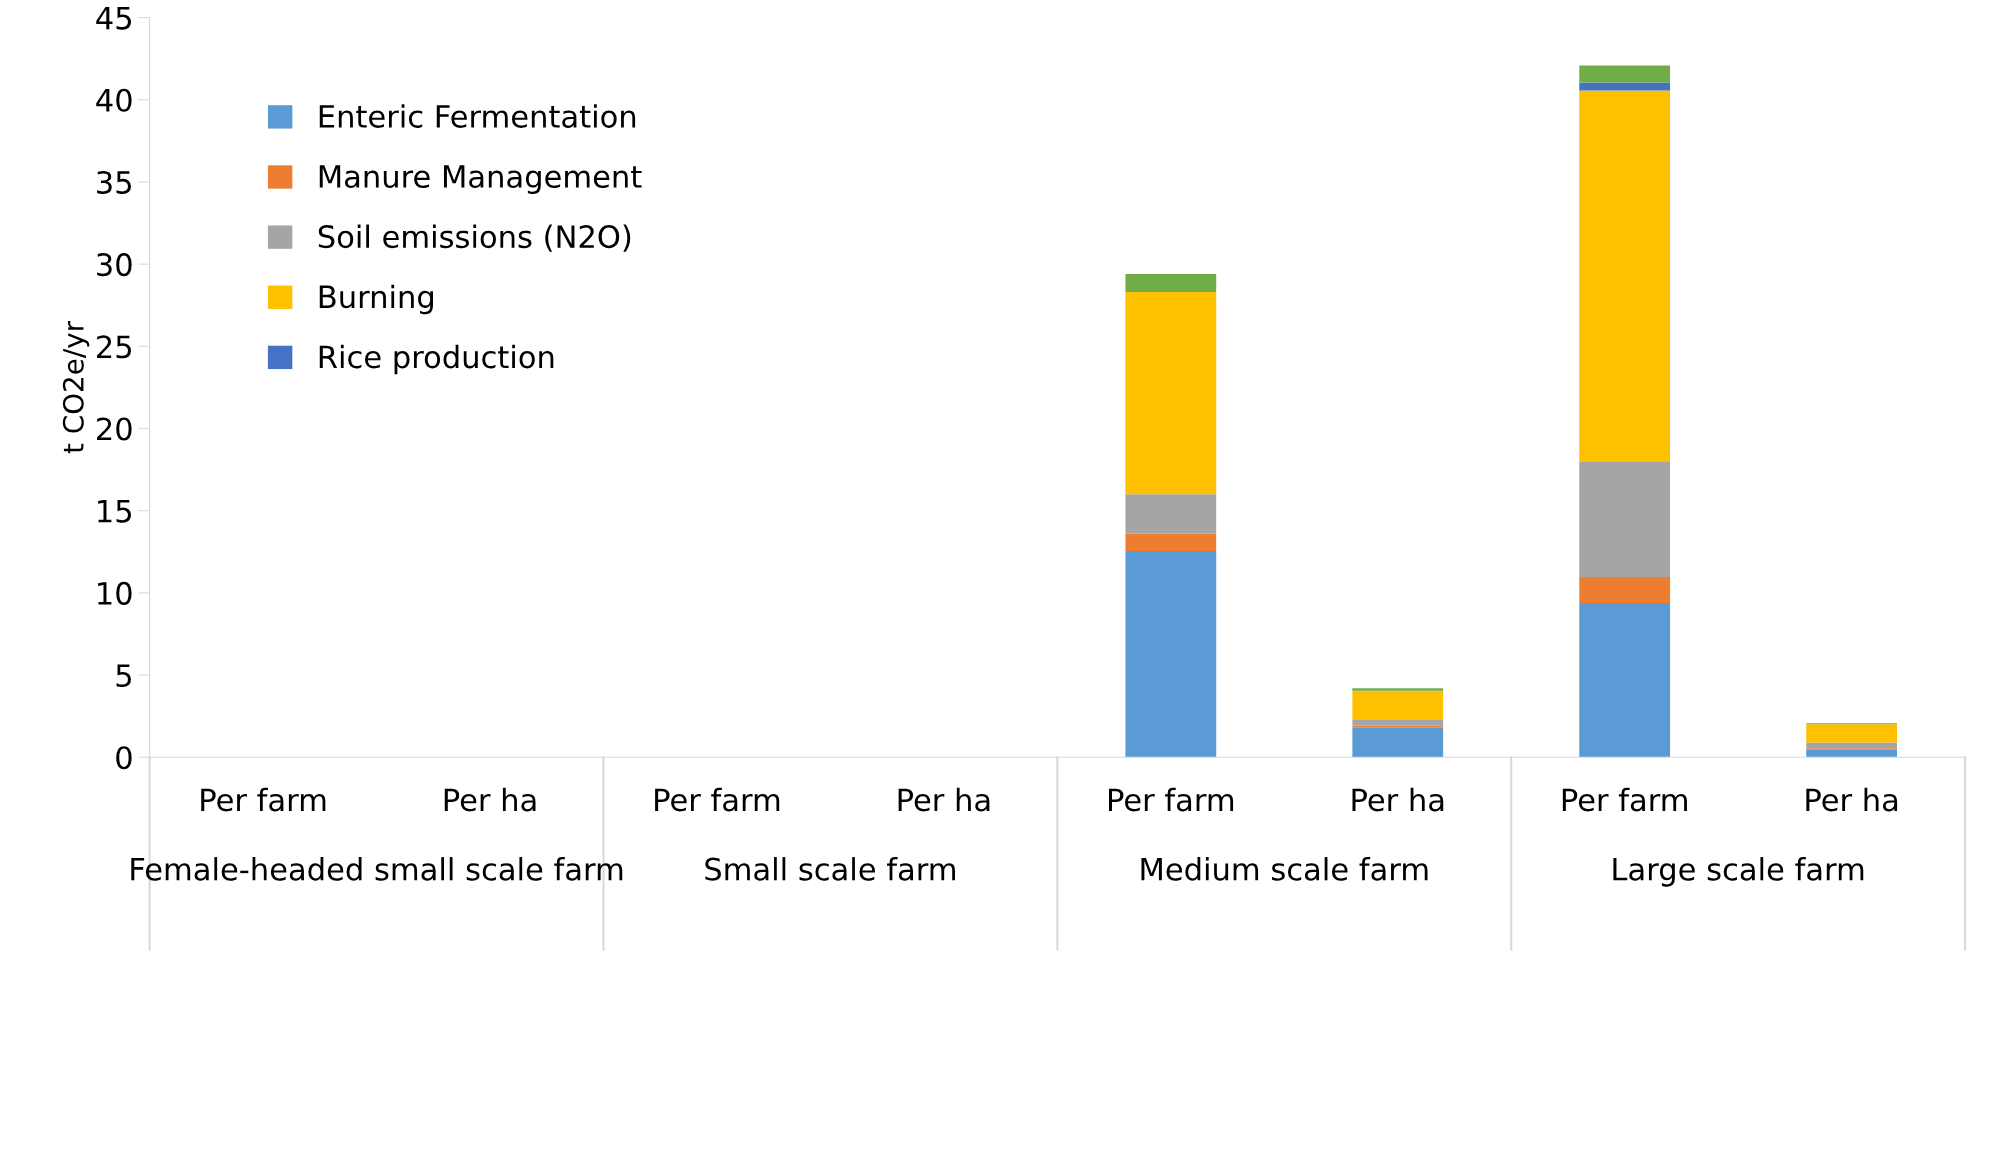 The image size is (1995, 1174). I want to click on y-axis-title: t CO2e/yr, so click(76, 387).